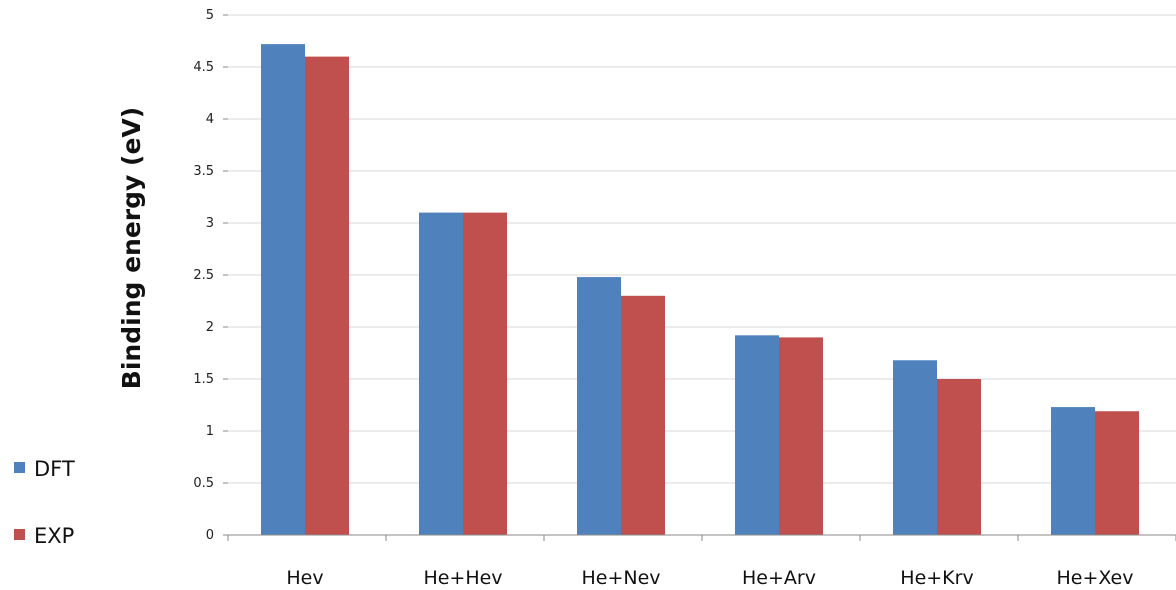 The image size is (1176, 590). What do you see at coordinates (304, 578) in the screenshot?
I see `category-label: Hev` at bounding box center [304, 578].